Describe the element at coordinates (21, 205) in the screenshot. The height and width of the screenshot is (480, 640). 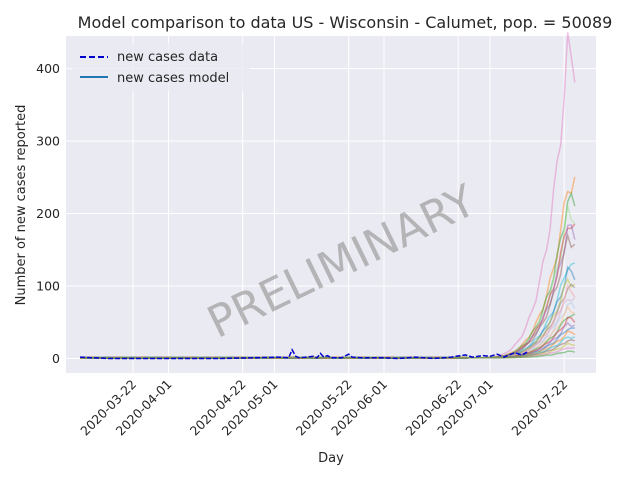
I see `y-axis-label: Number of new cases reported` at that location.